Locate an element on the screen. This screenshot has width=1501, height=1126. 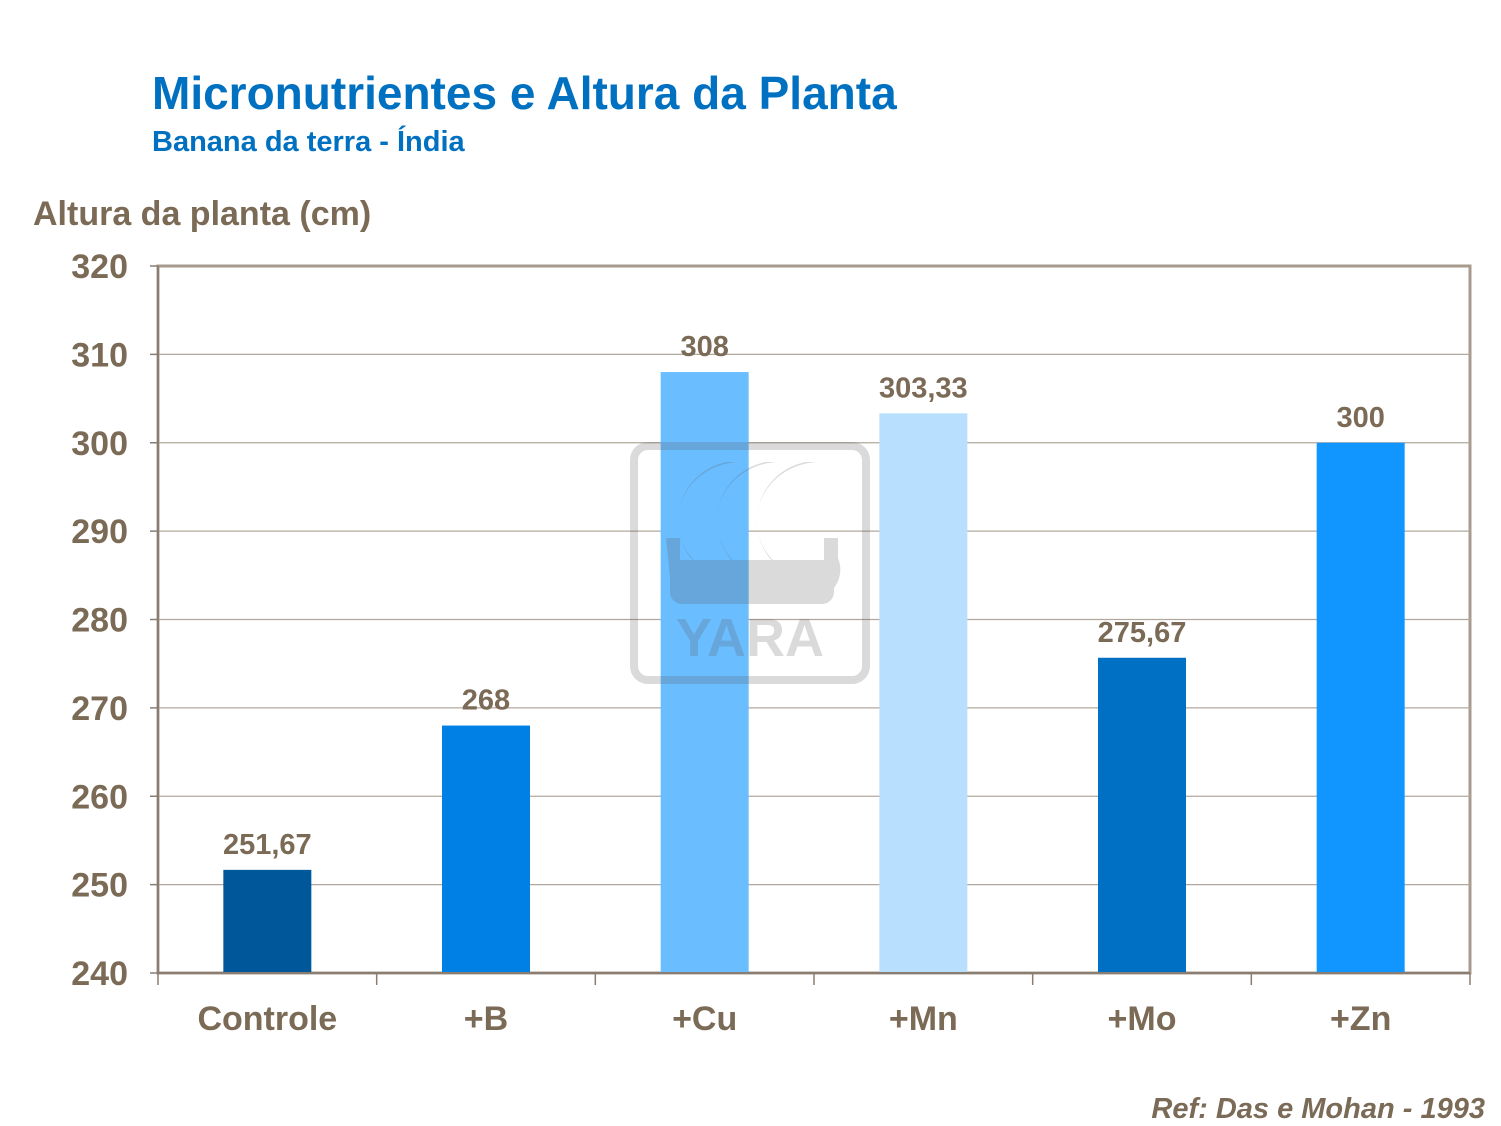
yara-logo-watermark: YARA is located at coordinates (750, 563).